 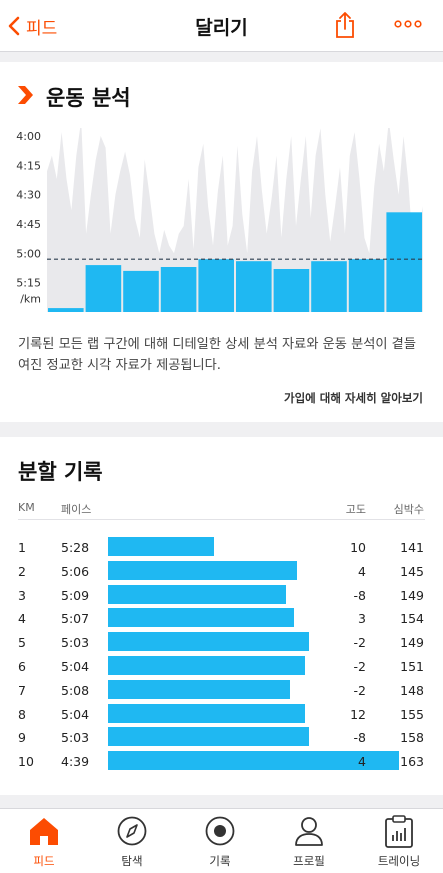 I want to click on split-elevation: 3, so click(x=362, y=619).